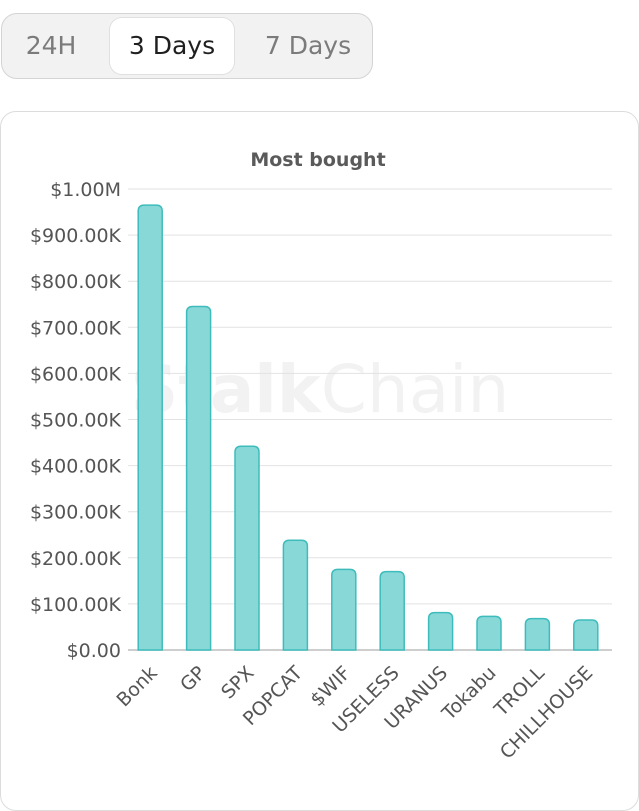 This screenshot has height=811, width=639. What do you see at coordinates (150, 427) in the screenshot?
I see `bar-bonk` at bounding box center [150, 427].